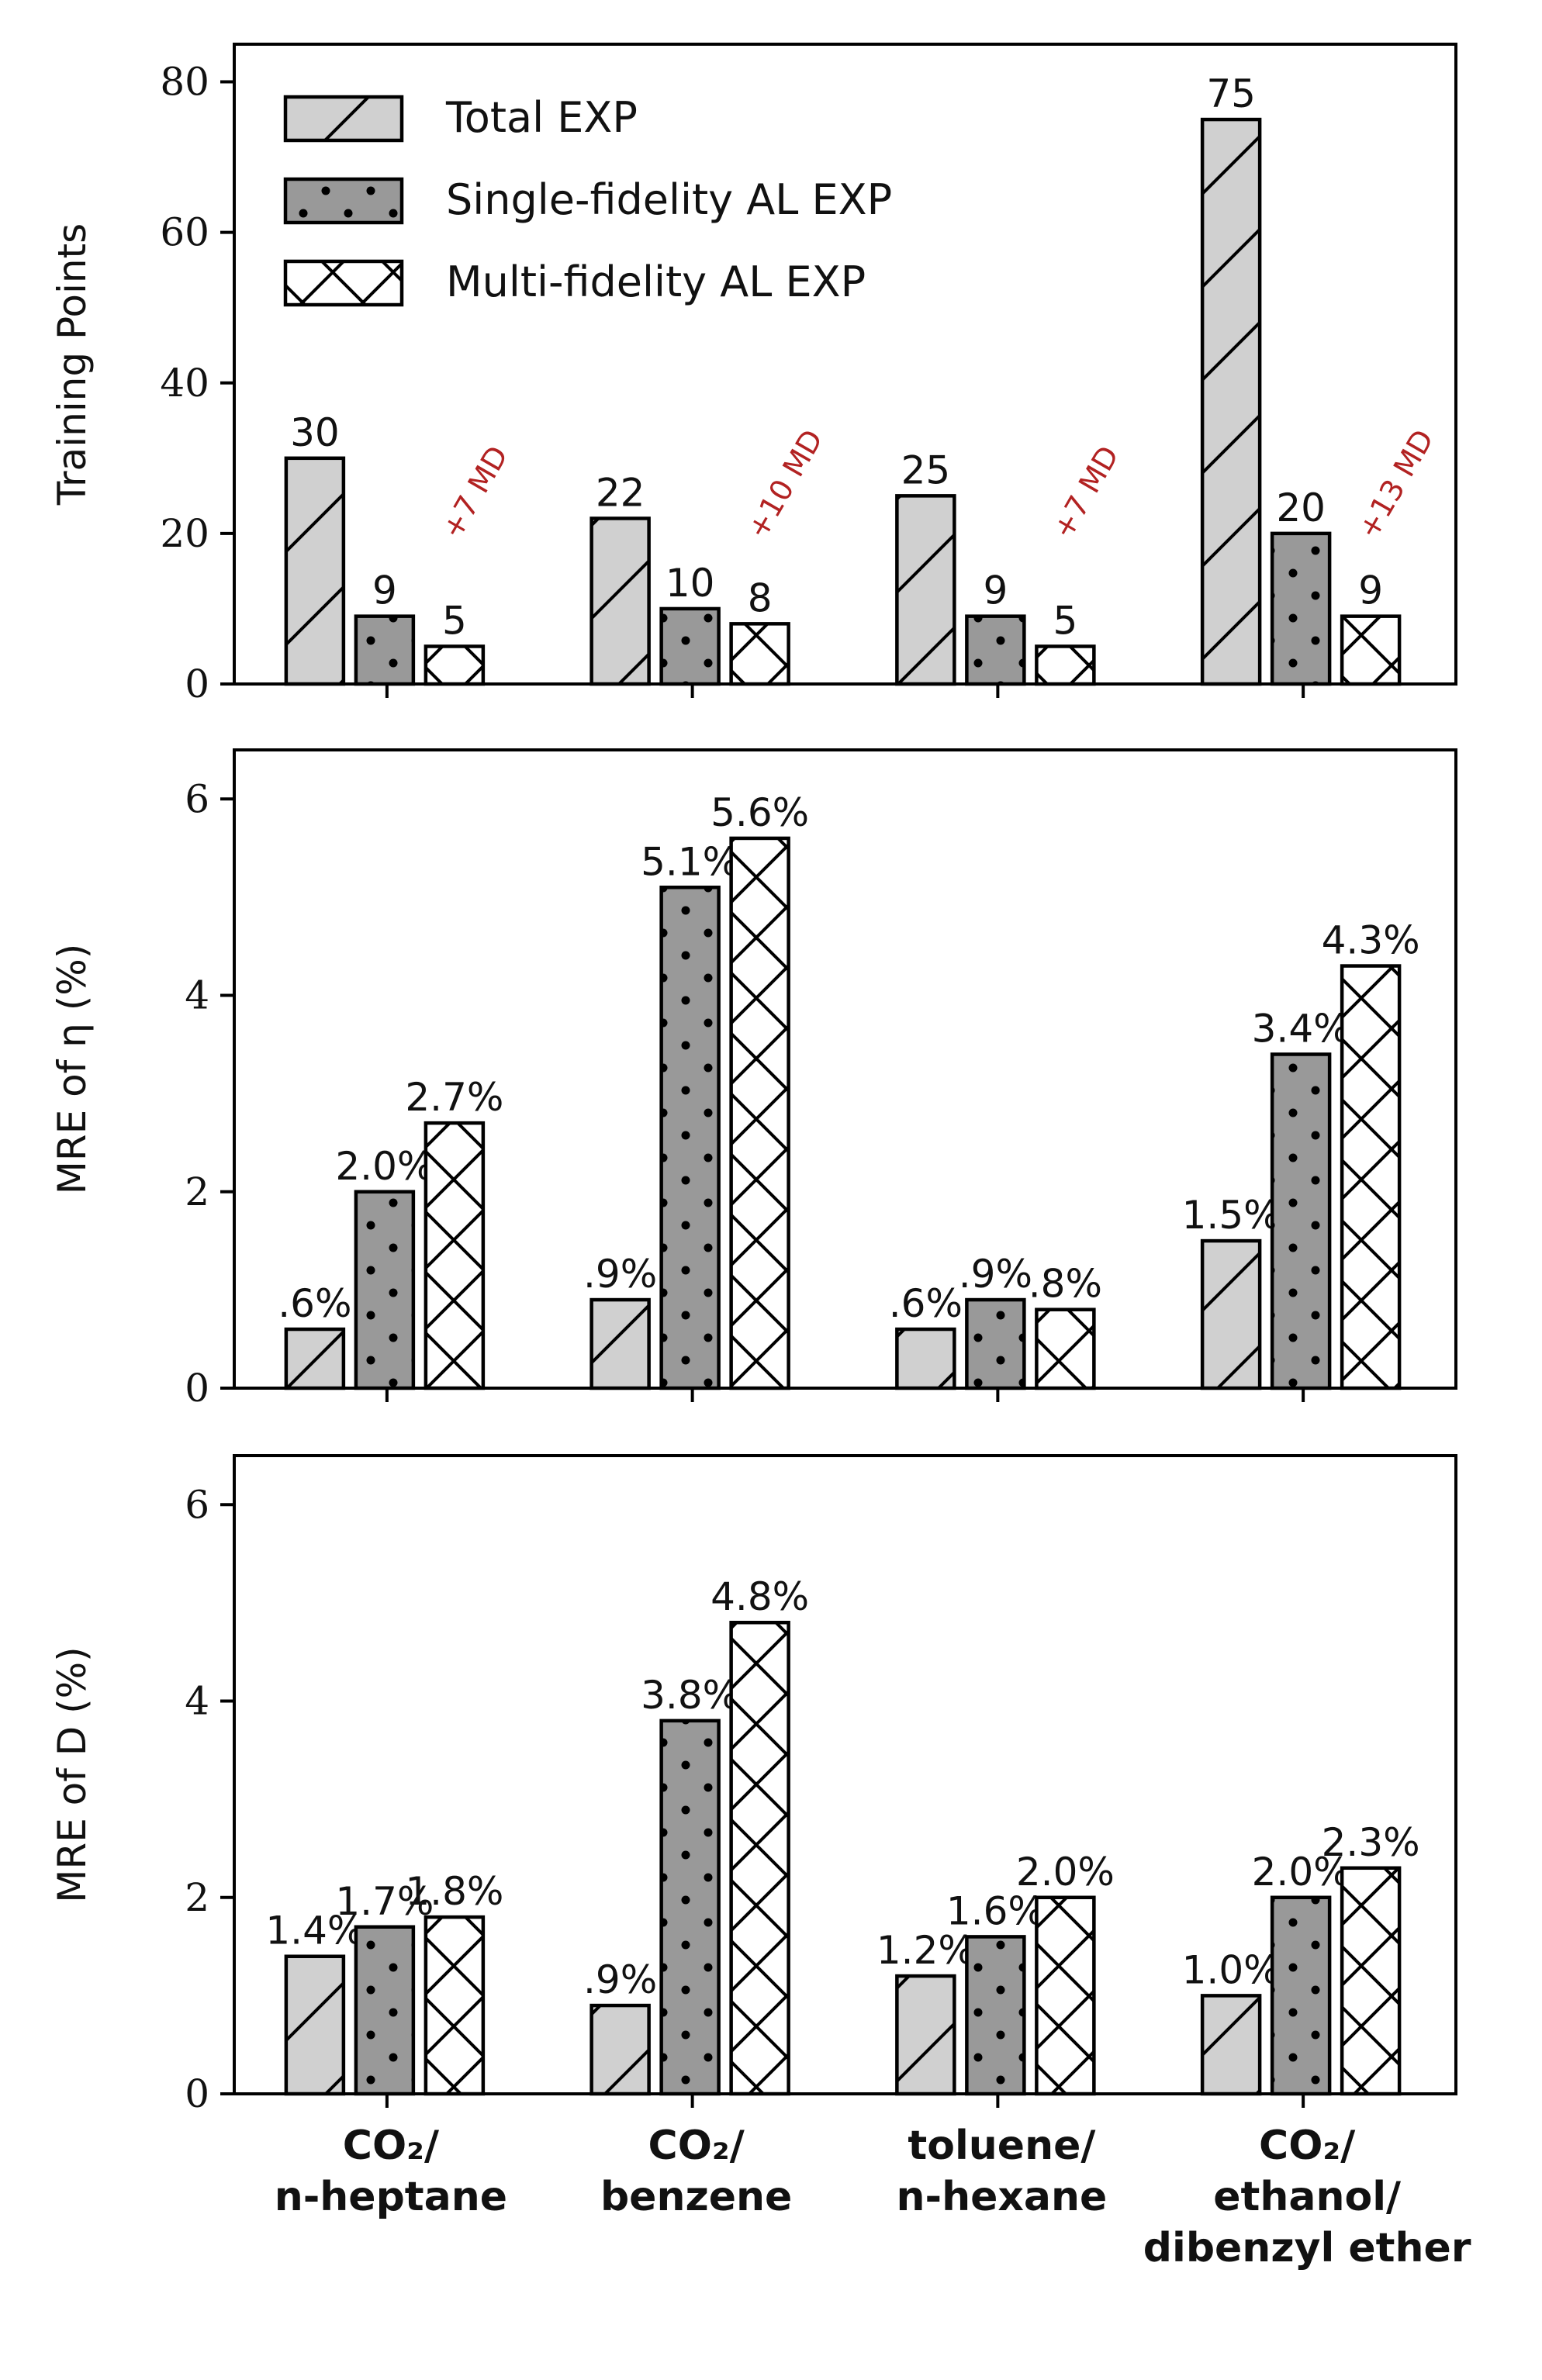 This screenshot has width=1542, height=2380. Describe the element at coordinates (344, 283) in the screenshot. I see `legend-swatch-multi` at that location.